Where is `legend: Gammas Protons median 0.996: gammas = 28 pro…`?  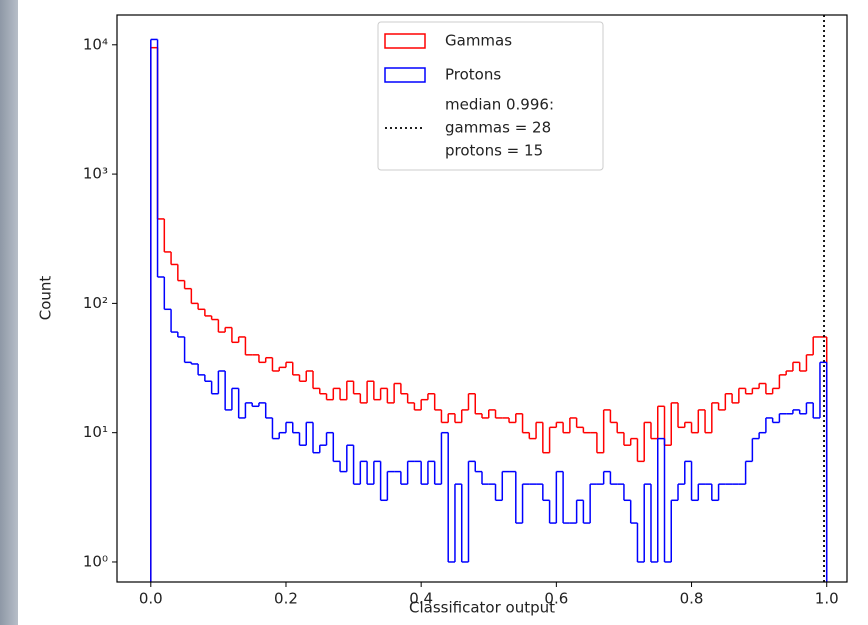
legend: Gammas Protons median 0.996: gammas = 28 pro… is located at coordinates (490, 96).